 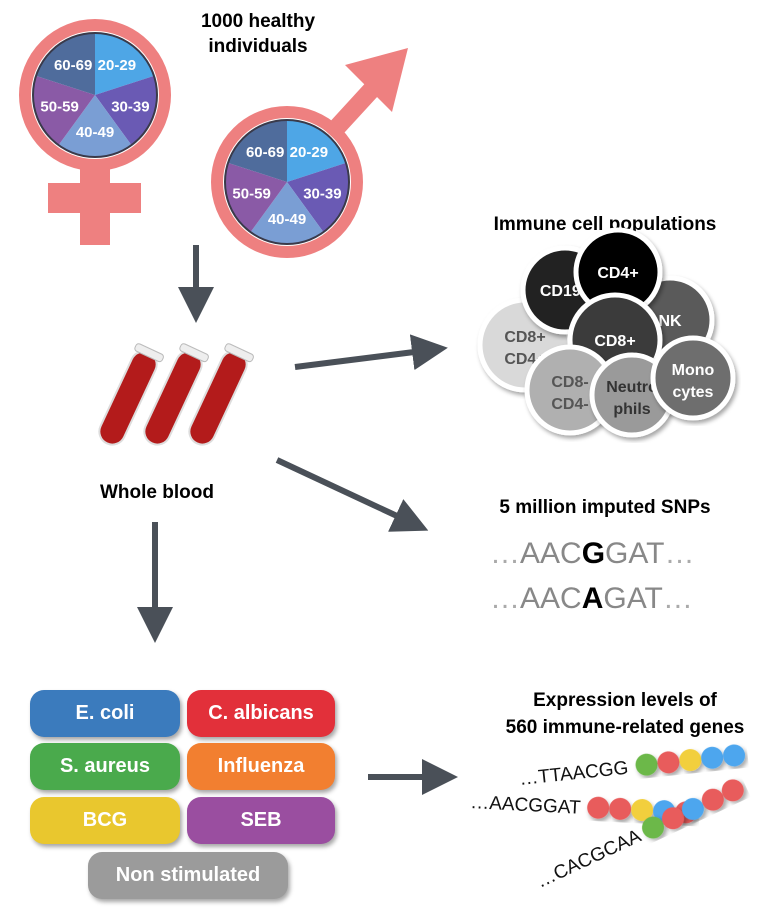 I want to click on stimulus-influenza: Influenza, so click(x=261, y=766).